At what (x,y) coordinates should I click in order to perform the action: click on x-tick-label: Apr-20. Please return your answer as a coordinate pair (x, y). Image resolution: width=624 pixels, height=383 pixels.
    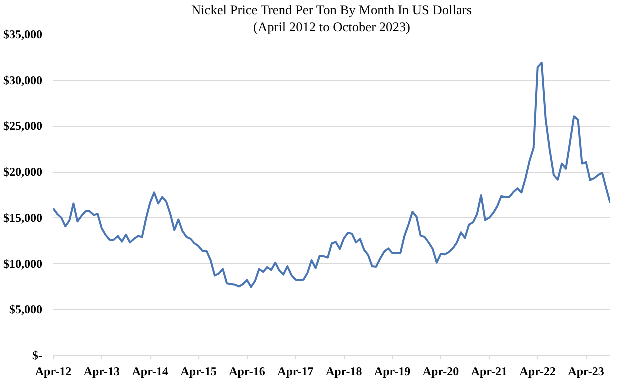
    Looking at the image, I should click on (441, 371).